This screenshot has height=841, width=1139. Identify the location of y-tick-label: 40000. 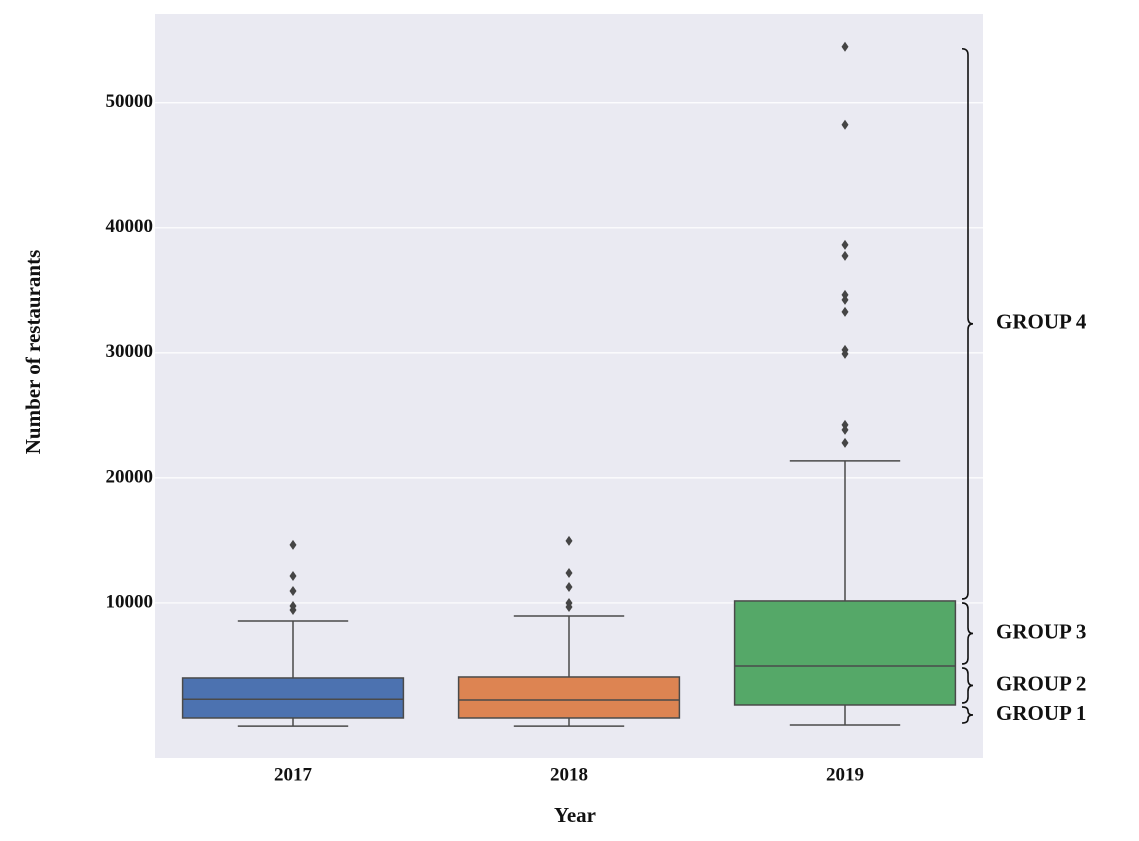
(130, 226).